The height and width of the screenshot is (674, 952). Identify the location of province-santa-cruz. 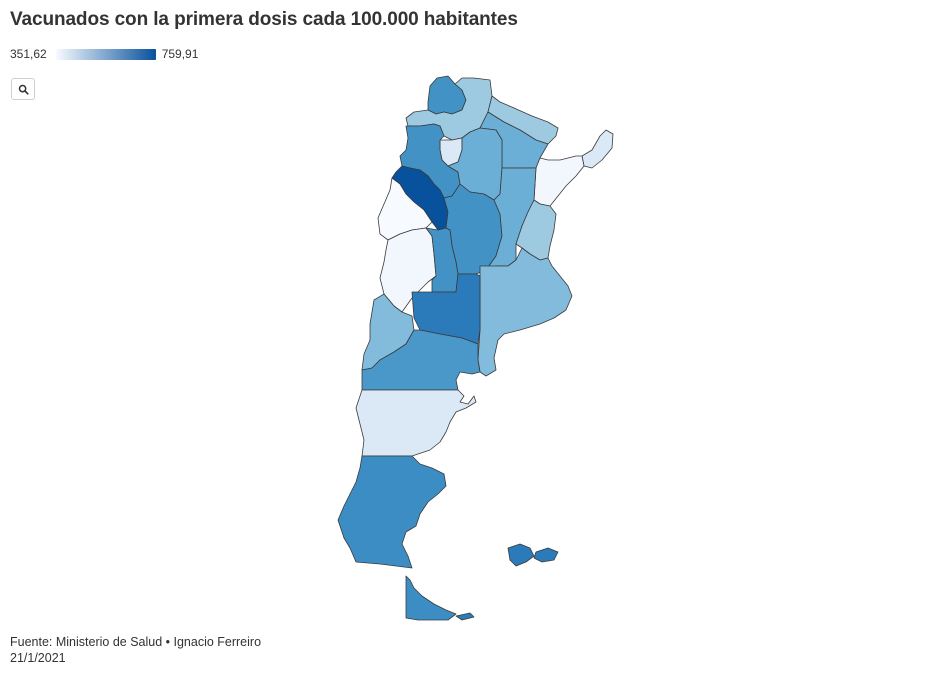
(392, 512).